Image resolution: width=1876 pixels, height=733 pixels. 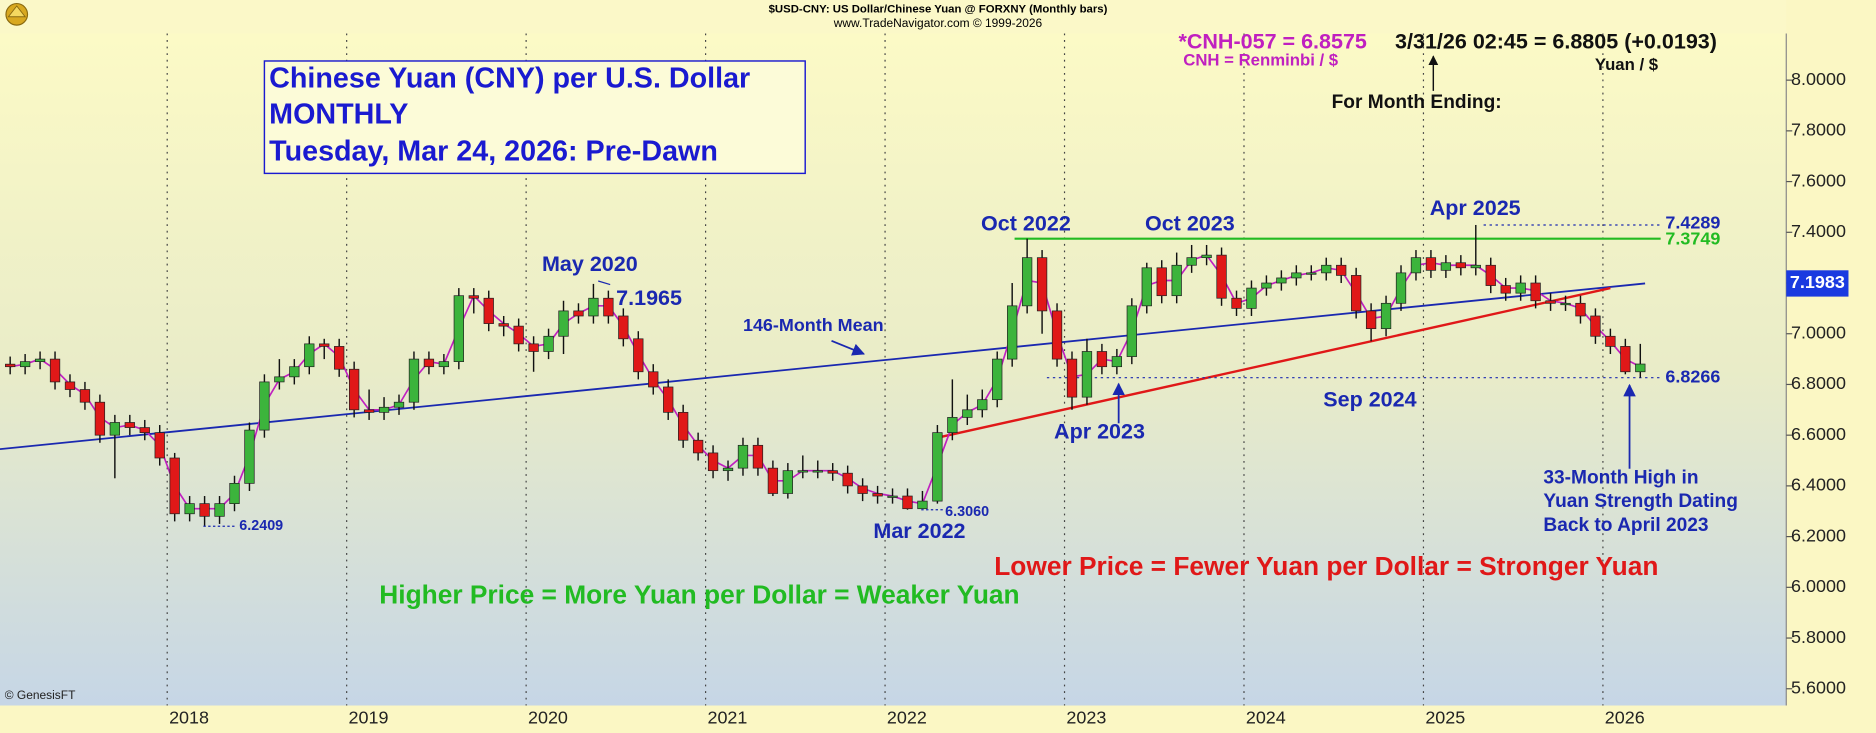 I want to click on text-box-line: Chinese Yuan (CNY) per U.S. Dollar, so click(x=509, y=79).